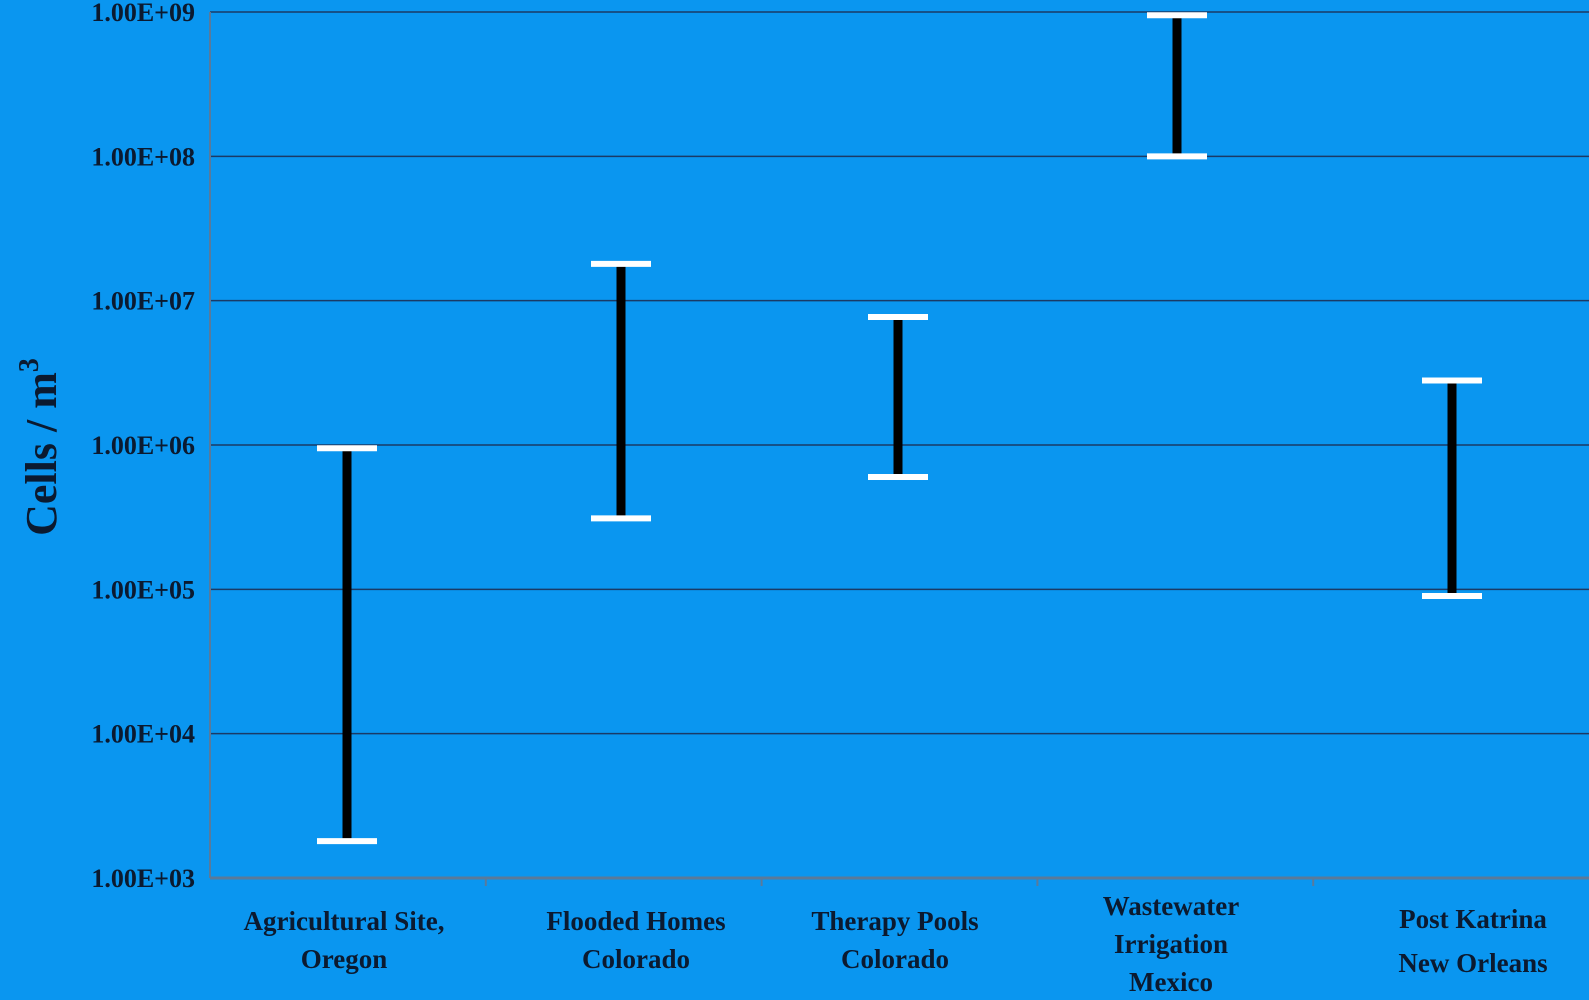 This screenshot has width=1589, height=1000. Describe the element at coordinates (1472, 963) in the screenshot. I see `x-category-label-line: New Orleans` at that location.